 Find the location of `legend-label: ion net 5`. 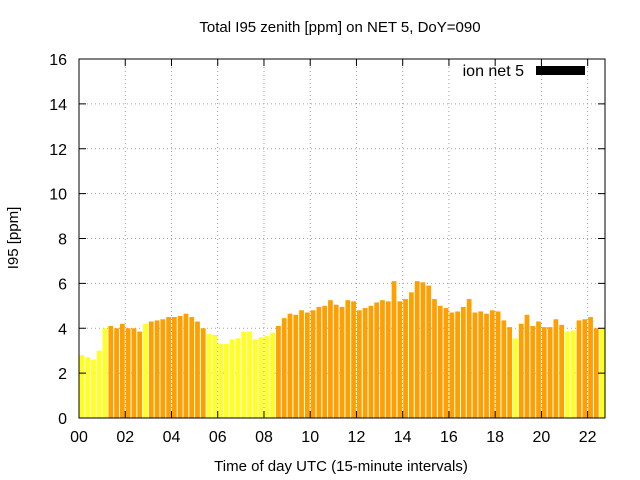

legend-label: ion net 5 is located at coordinates (493, 71).